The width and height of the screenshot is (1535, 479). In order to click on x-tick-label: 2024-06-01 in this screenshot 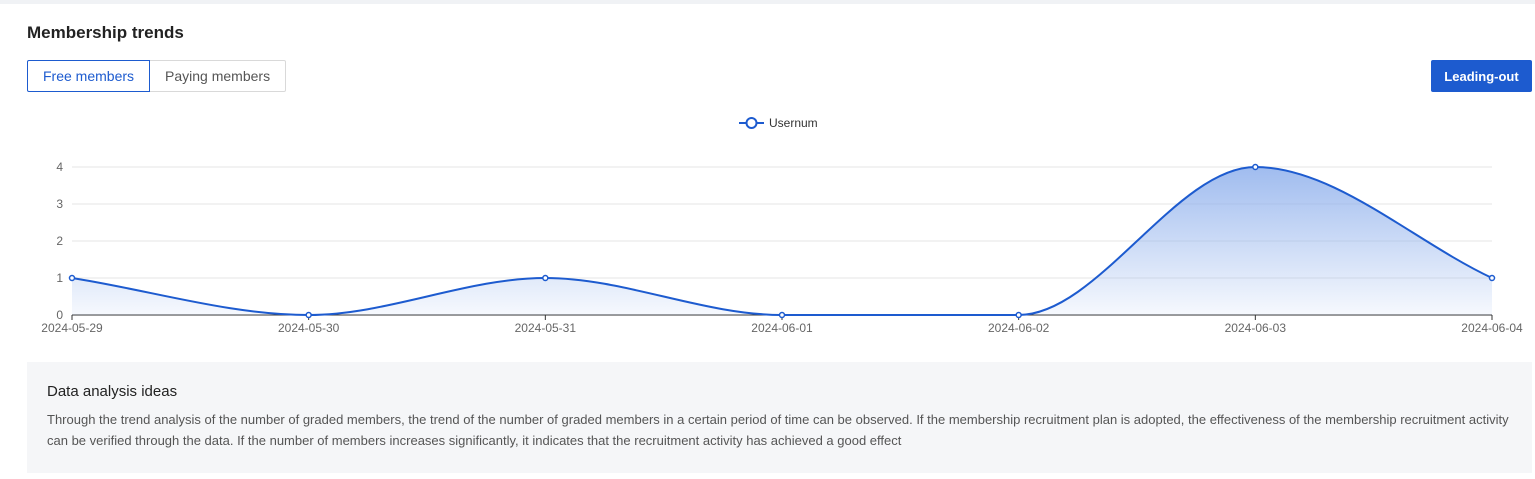, I will do `click(782, 328)`.